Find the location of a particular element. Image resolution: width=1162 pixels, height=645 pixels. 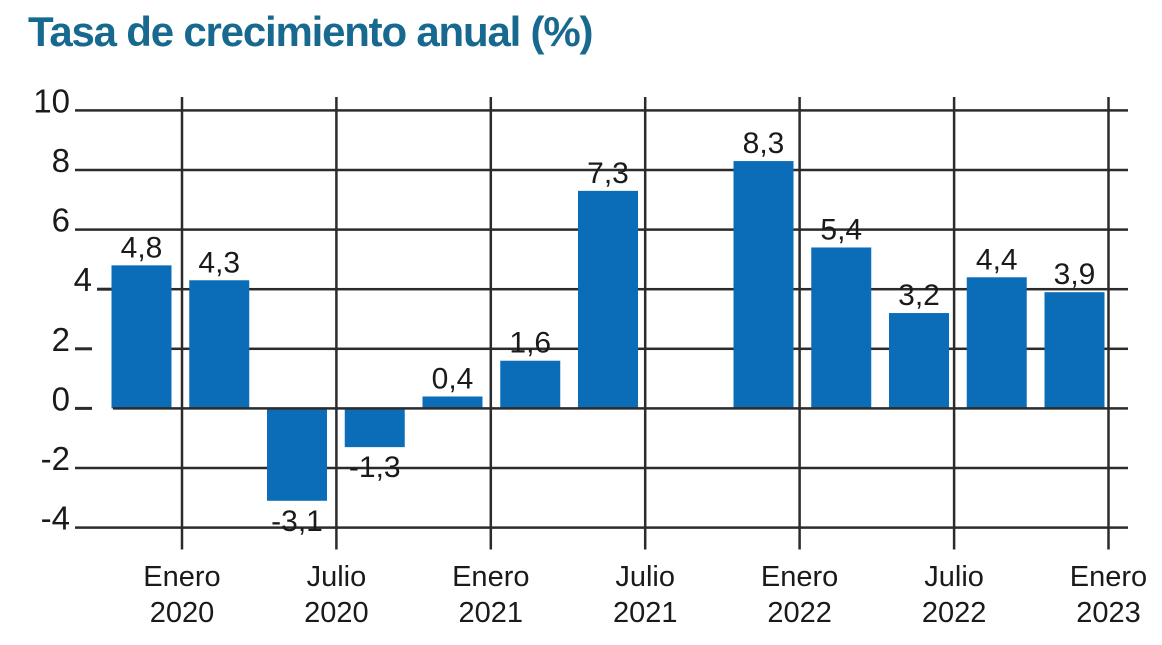

y-axis-tick-label: 6 is located at coordinates (61, 220).